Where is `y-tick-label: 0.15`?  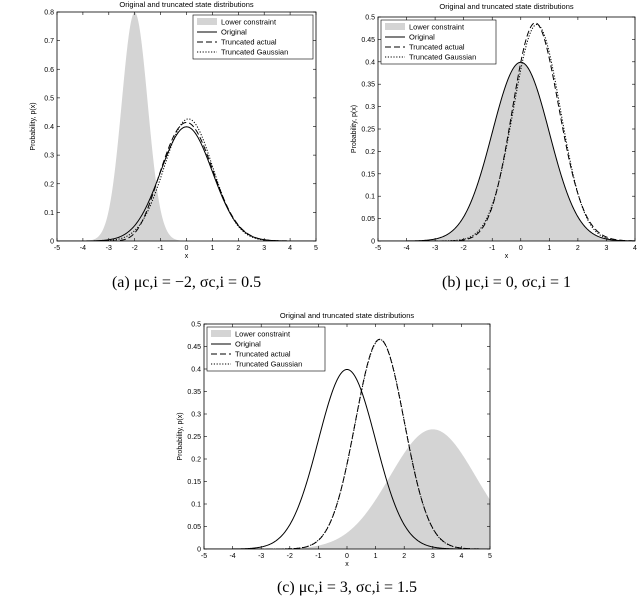 y-tick-label: 0.15 is located at coordinates (368, 174).